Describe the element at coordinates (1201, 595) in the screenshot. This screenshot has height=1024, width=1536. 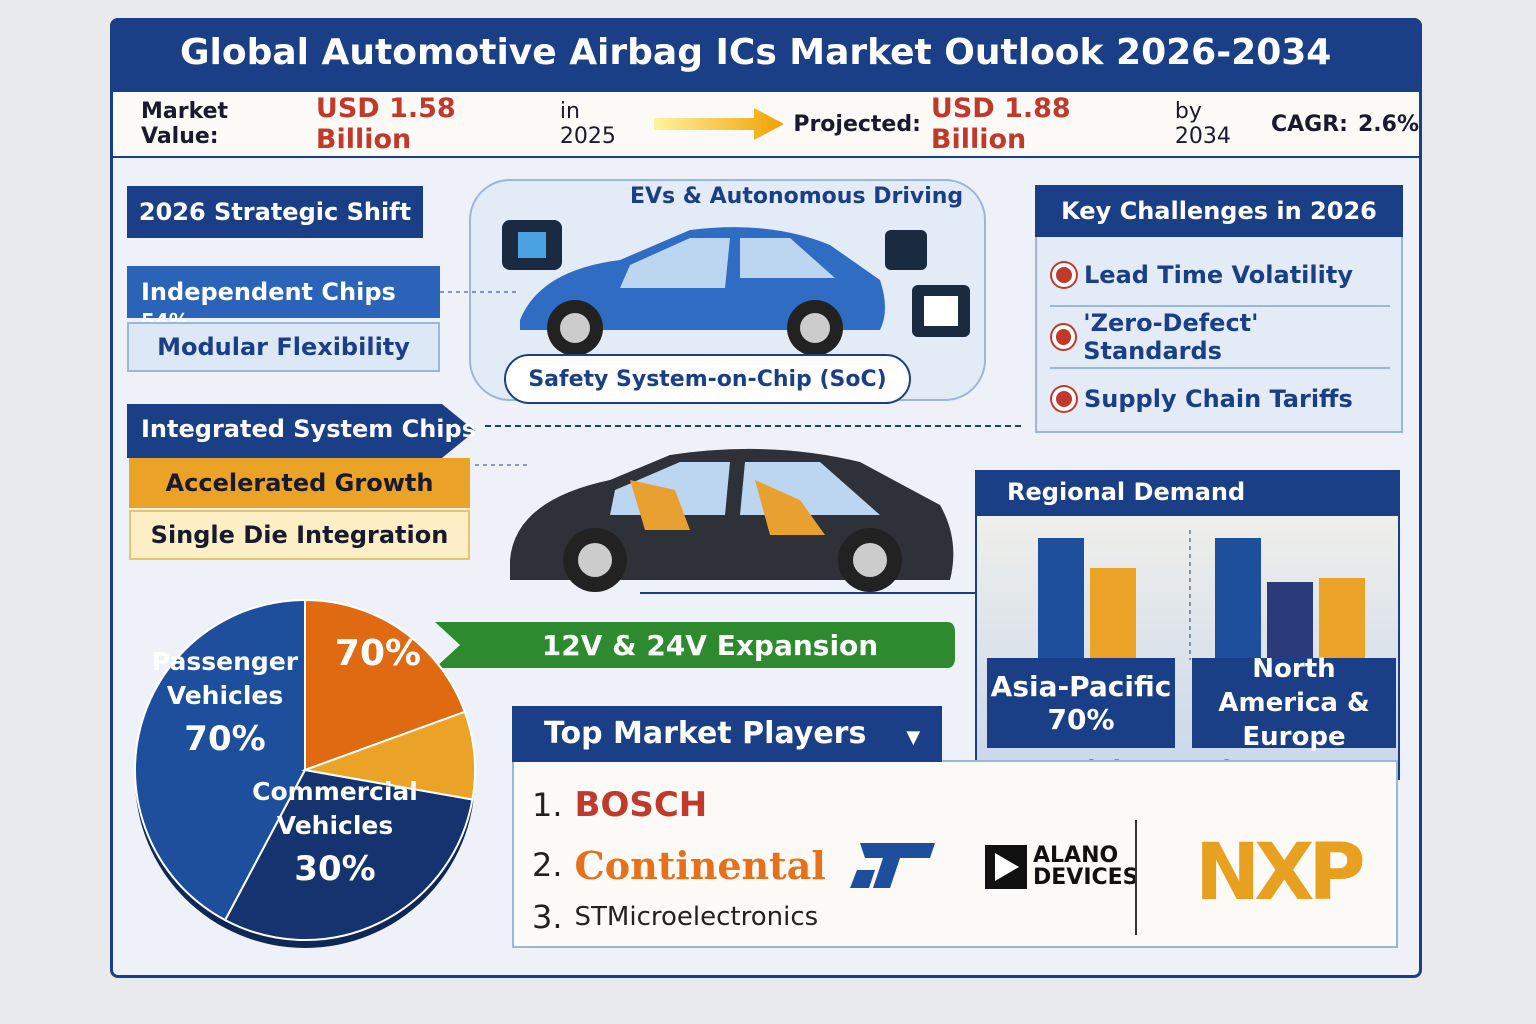
I see `bars` at that location.